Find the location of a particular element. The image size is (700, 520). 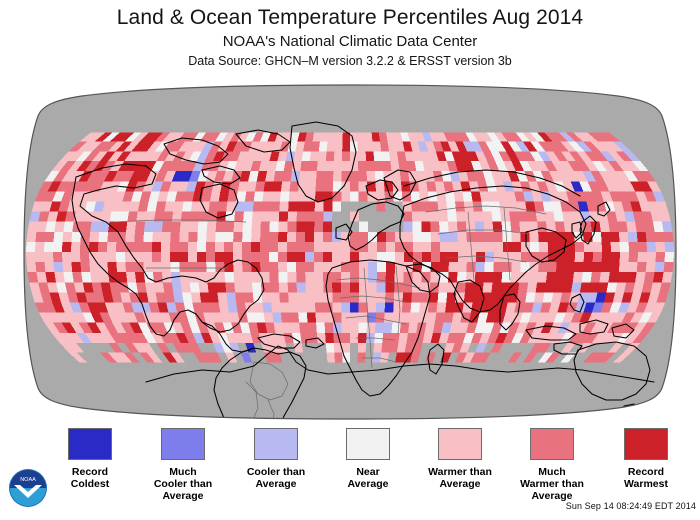

noaa-logo: NOAA is located at coordinates (28, 488).